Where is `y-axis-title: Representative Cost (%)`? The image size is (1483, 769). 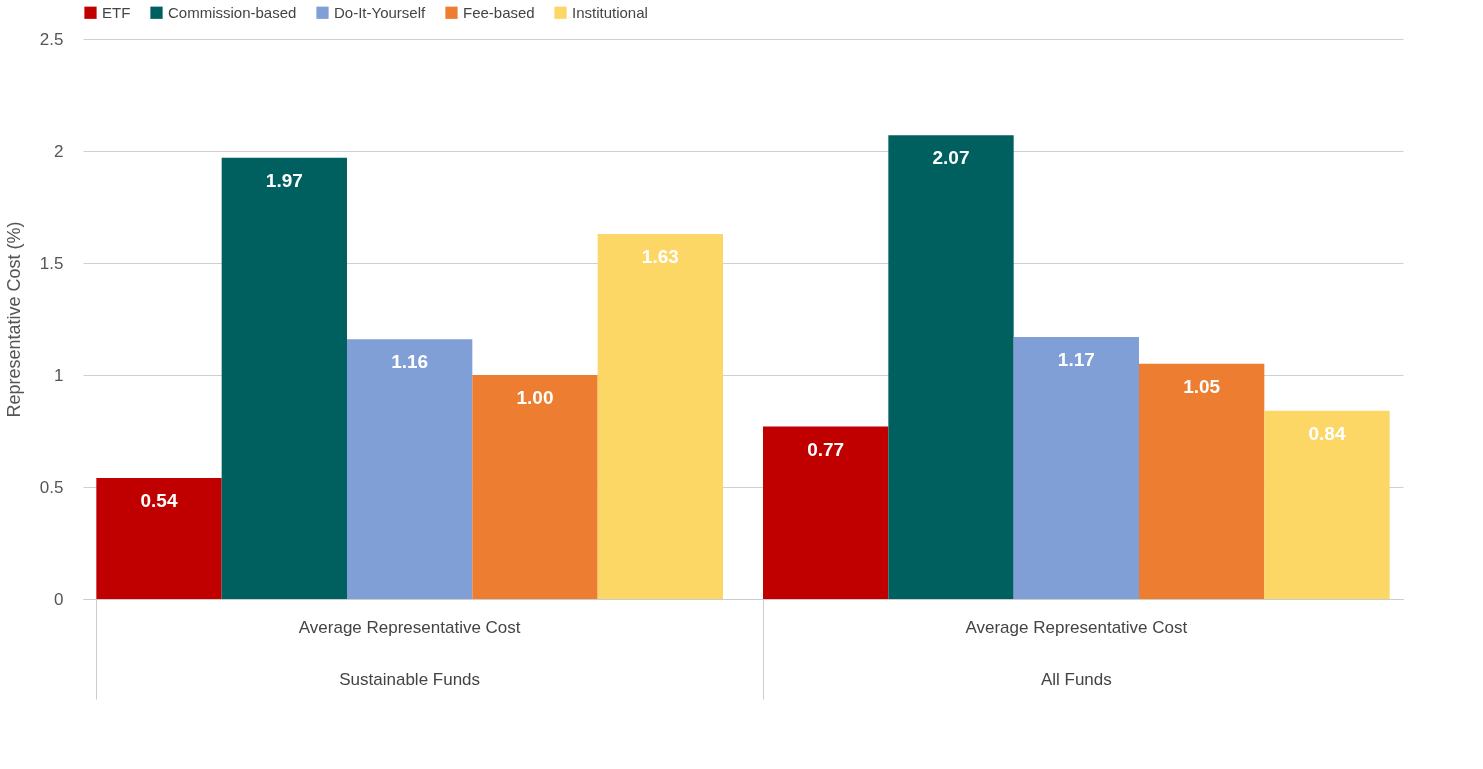
y-axis-title: Representative Cost (%) is located at coordinates (13, 319).